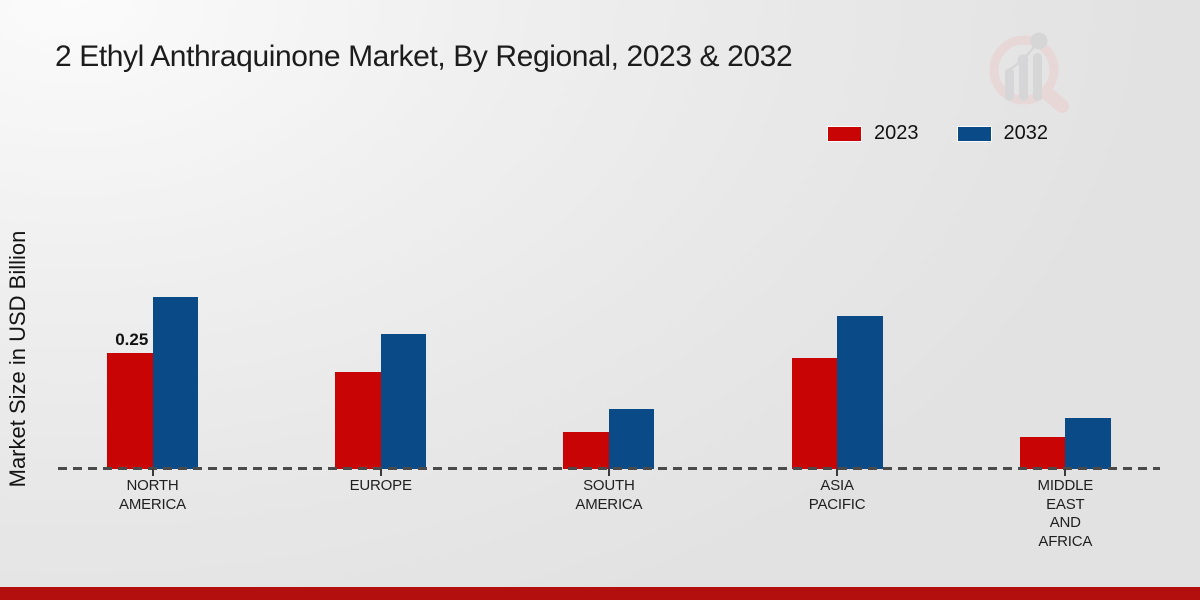 The image size is (1200, 600). I want to click on bar-2032-asia-pacific, so click(860, 392).